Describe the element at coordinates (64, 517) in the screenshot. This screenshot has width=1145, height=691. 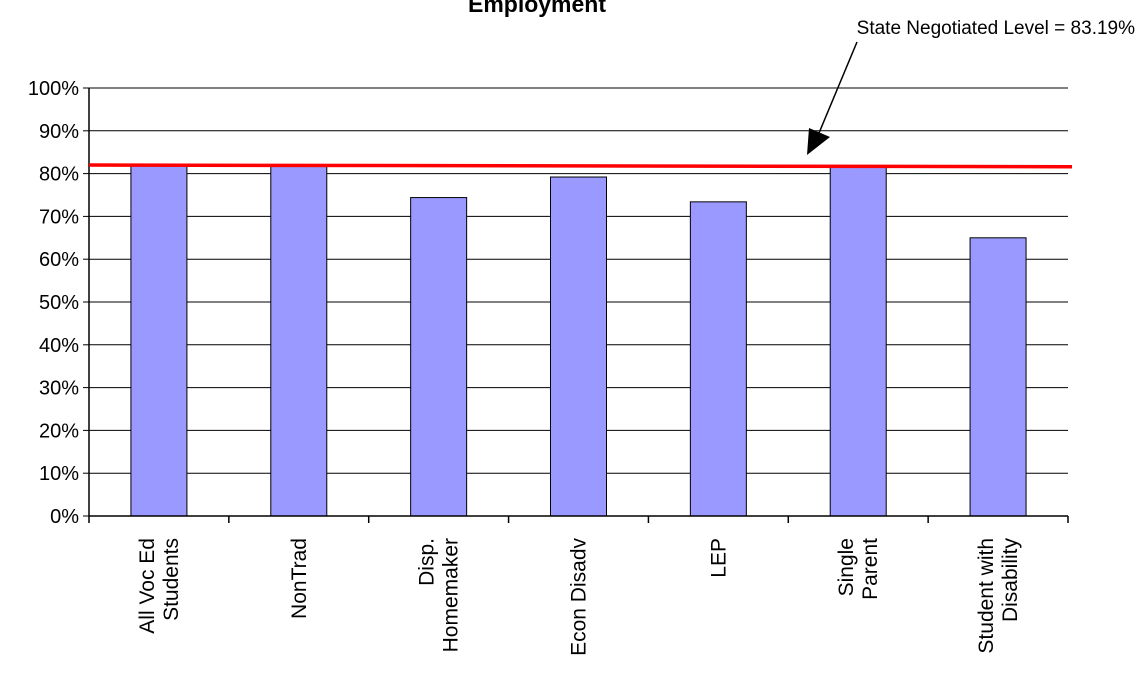
I see `y-tick-label: 0%` at that location.